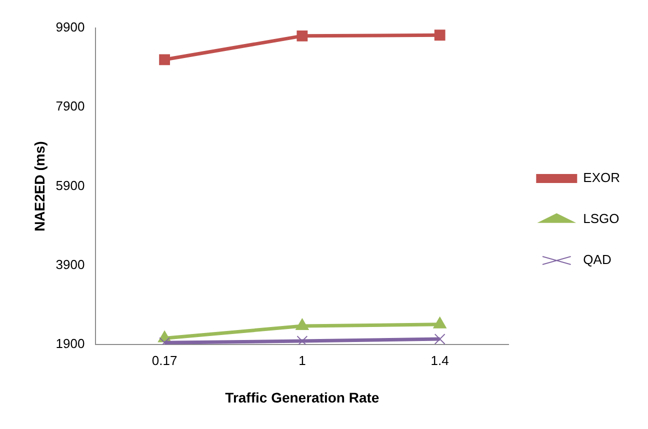  I want to click on y-tick-label: 5900, so click(70, 185).